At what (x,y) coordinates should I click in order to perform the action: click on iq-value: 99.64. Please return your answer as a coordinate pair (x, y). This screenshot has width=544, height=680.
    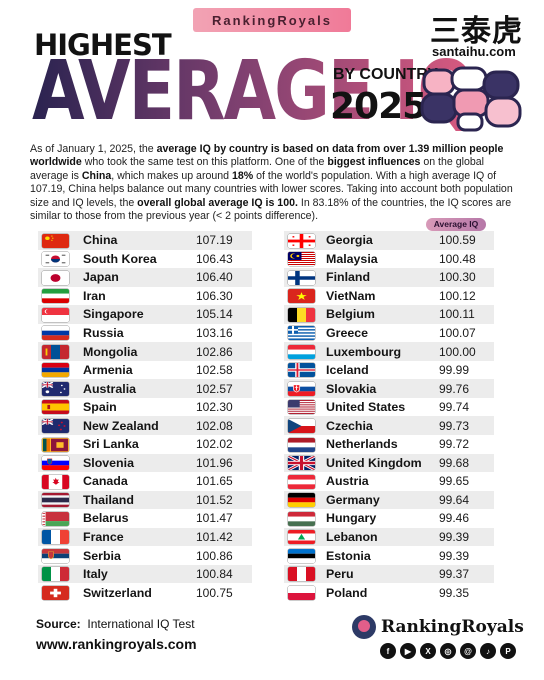
    Looking at the image, I should click on (454, 499).